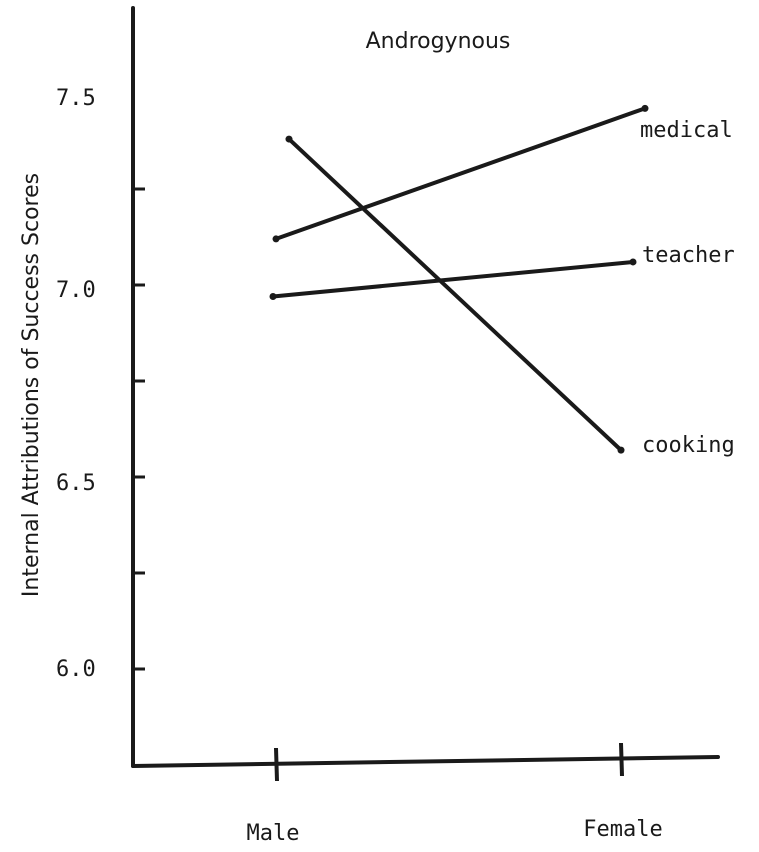 Image resolution: width=759 pixels, height=852 pixels. What do you see at coordinates (76, 483) in the screenshot?
I see `y-tick-label-6-5: 6.5` at bounding box center [76, 483].